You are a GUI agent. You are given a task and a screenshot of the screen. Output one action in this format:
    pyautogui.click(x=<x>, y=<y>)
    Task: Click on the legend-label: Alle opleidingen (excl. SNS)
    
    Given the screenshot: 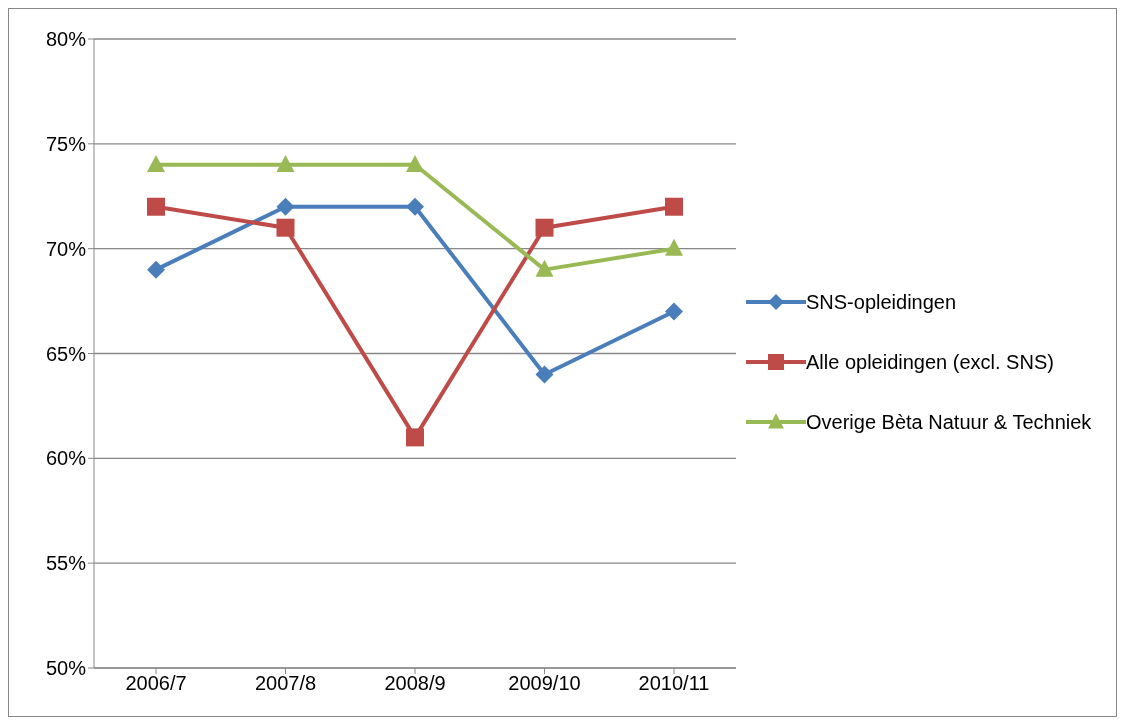 What is the action you would take?
    pyautogui.click(x=930, y=362)
    